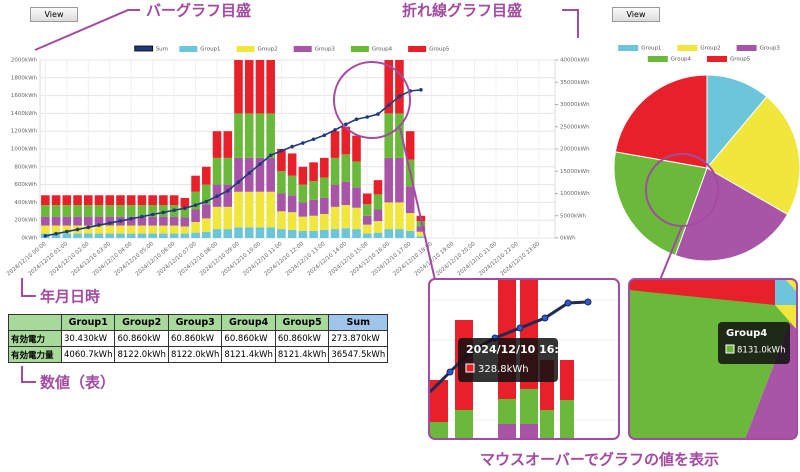 Image resolution: width=800 pixels, height=472 pixels. What do you see at coordinates (520, 349) in the screenshot?
I see `tooltip-title: 2024/12/10 16:30` at bounding box center [520, 349].